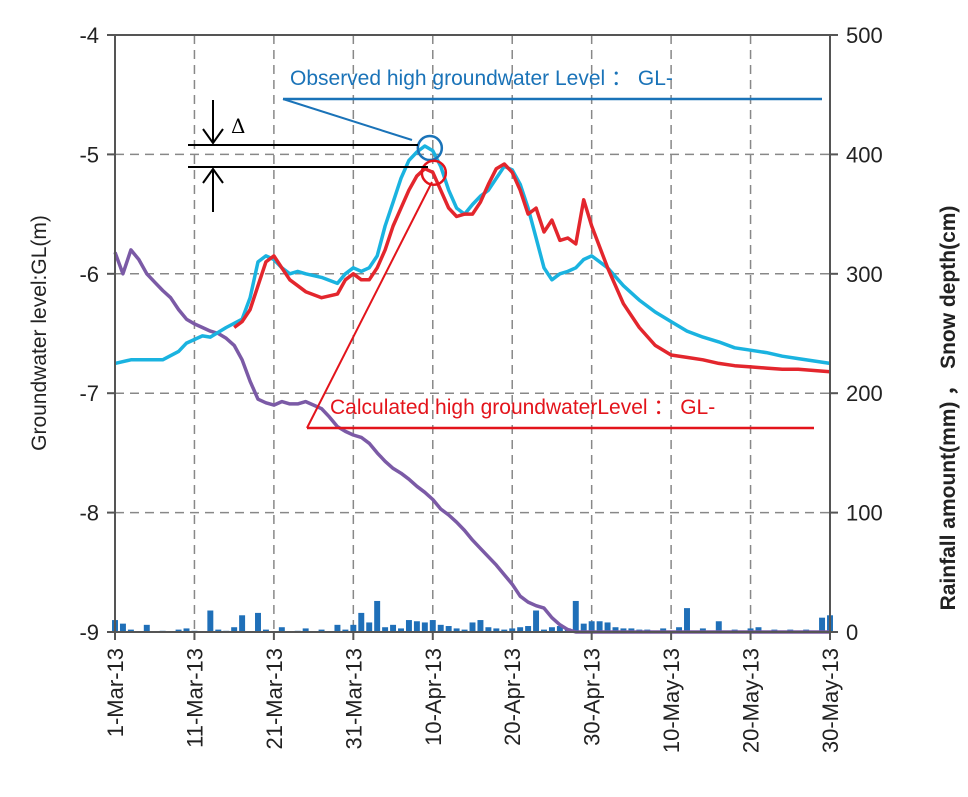 This screenshot has width=968, height=797. I want to click on delta-arrowhead-bottom, so click(213, 175).